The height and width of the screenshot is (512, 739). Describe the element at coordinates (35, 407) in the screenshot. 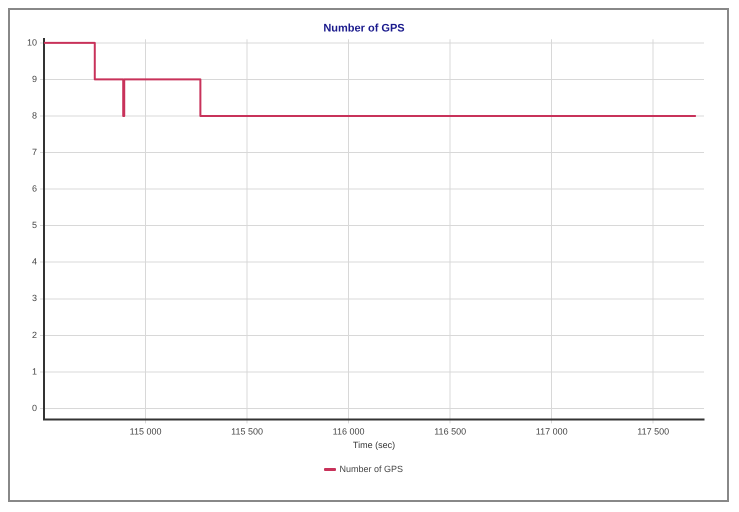

I see `y-tick-label: 0` at that location.